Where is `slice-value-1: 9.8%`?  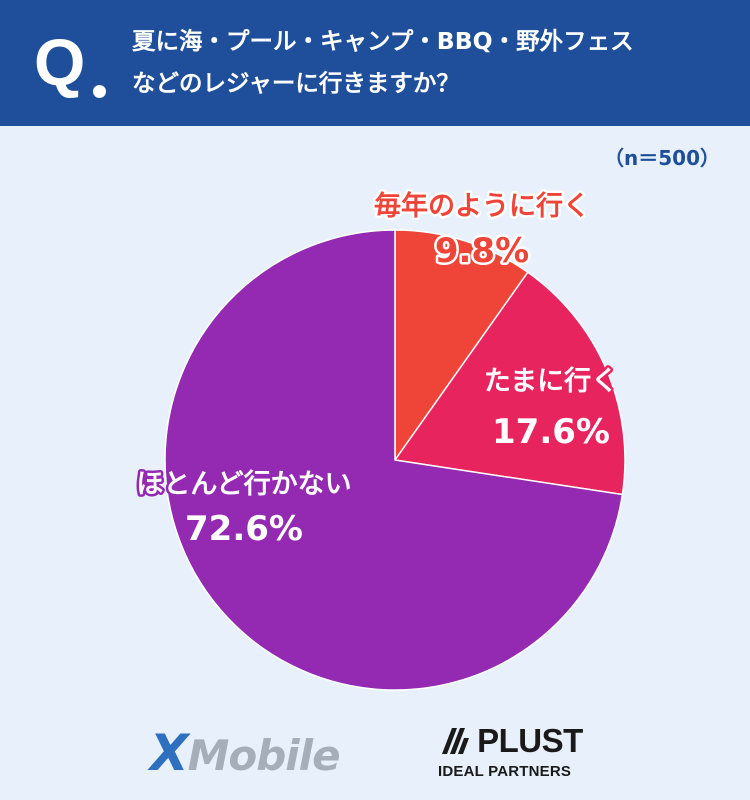 slice-value-1: 9.8% is located at coordinates (482, 251).